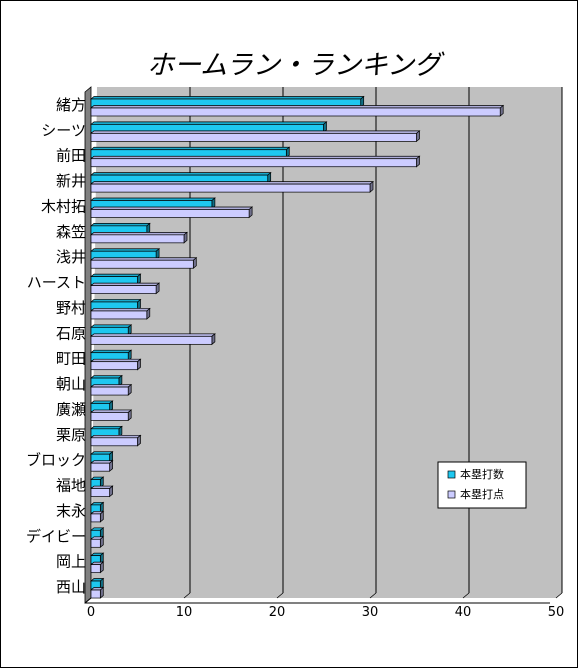  I want to click on category-label: ハースト, so click(56, 283).